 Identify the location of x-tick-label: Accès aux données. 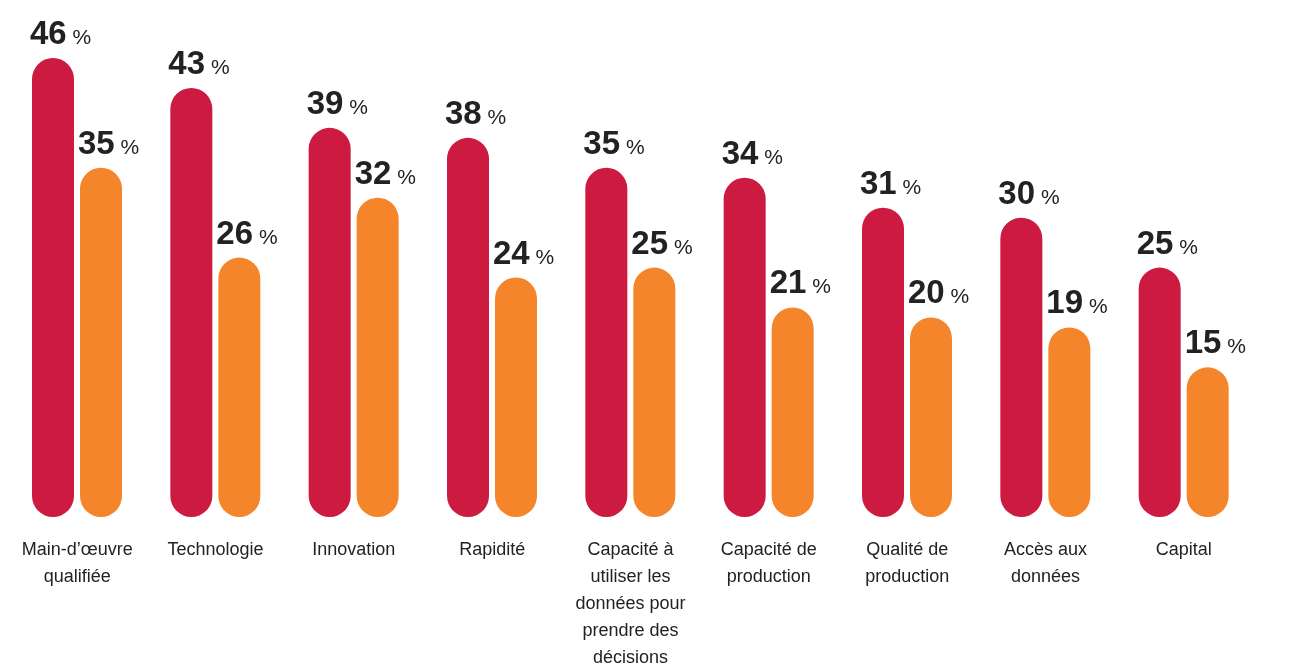
(1045, 562).